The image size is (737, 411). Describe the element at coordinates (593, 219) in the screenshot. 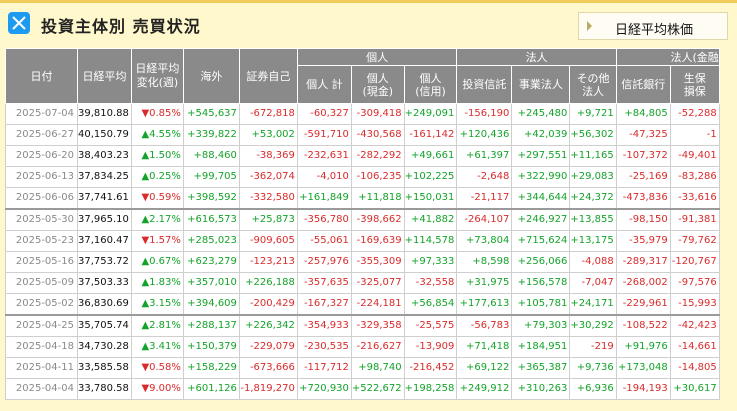

I see `other-corp-cell: +13,855` at that location.